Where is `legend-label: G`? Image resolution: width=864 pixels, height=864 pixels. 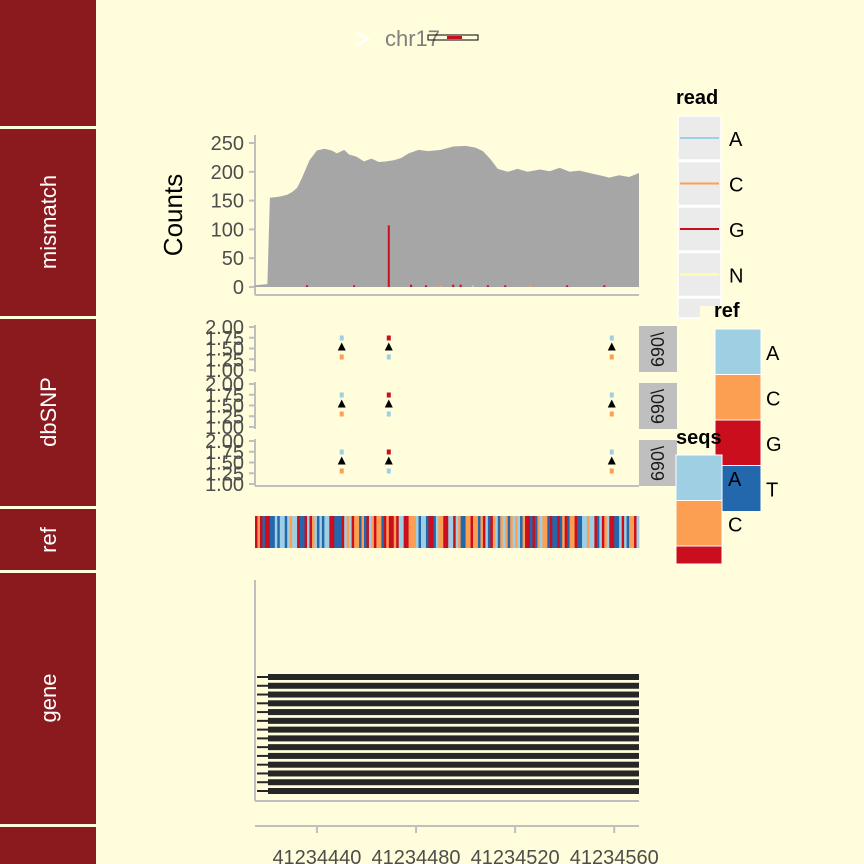
legend-label: G is located at coordinates (737, 231).